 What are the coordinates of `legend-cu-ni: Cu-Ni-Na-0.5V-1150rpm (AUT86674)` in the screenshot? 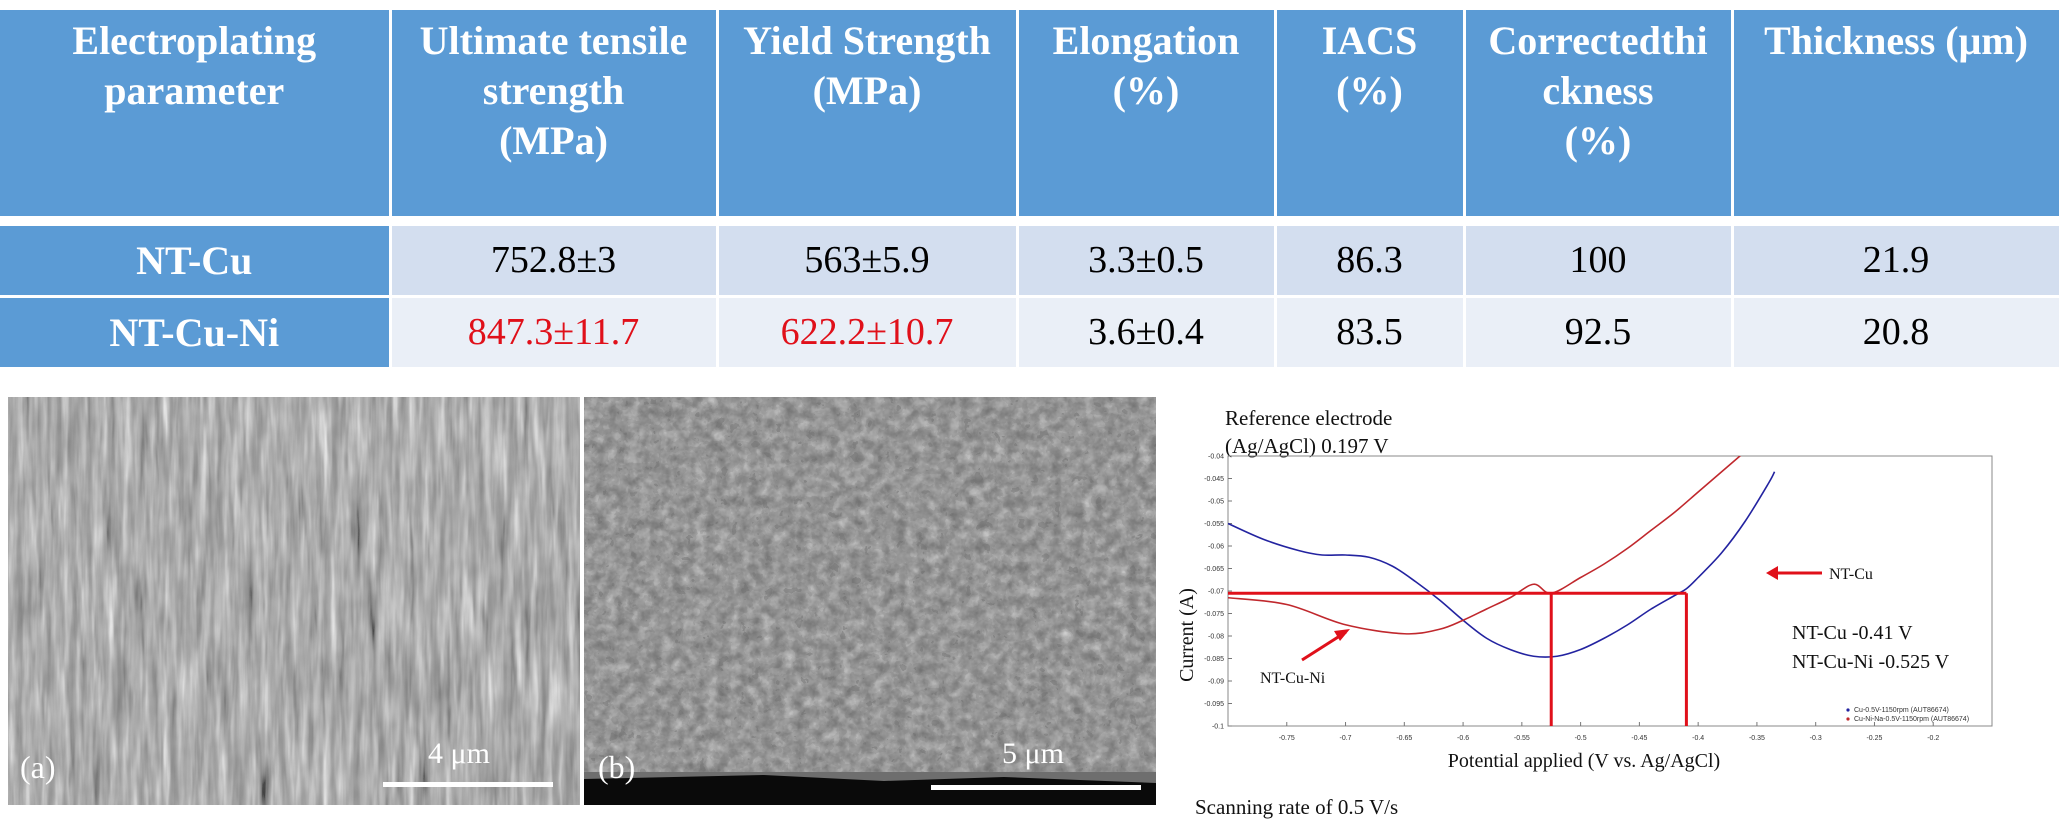 It's located at (1911, 719).